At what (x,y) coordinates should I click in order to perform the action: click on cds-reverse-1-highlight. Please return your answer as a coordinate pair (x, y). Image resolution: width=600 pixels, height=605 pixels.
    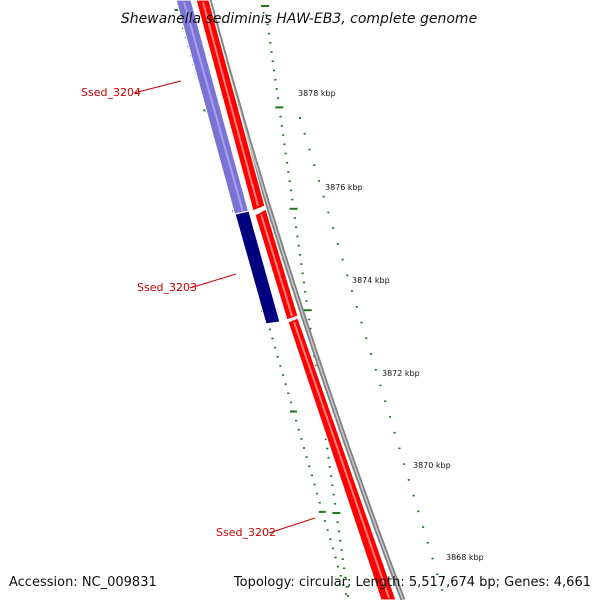
    Looking at the image, I should click on (213, 107).